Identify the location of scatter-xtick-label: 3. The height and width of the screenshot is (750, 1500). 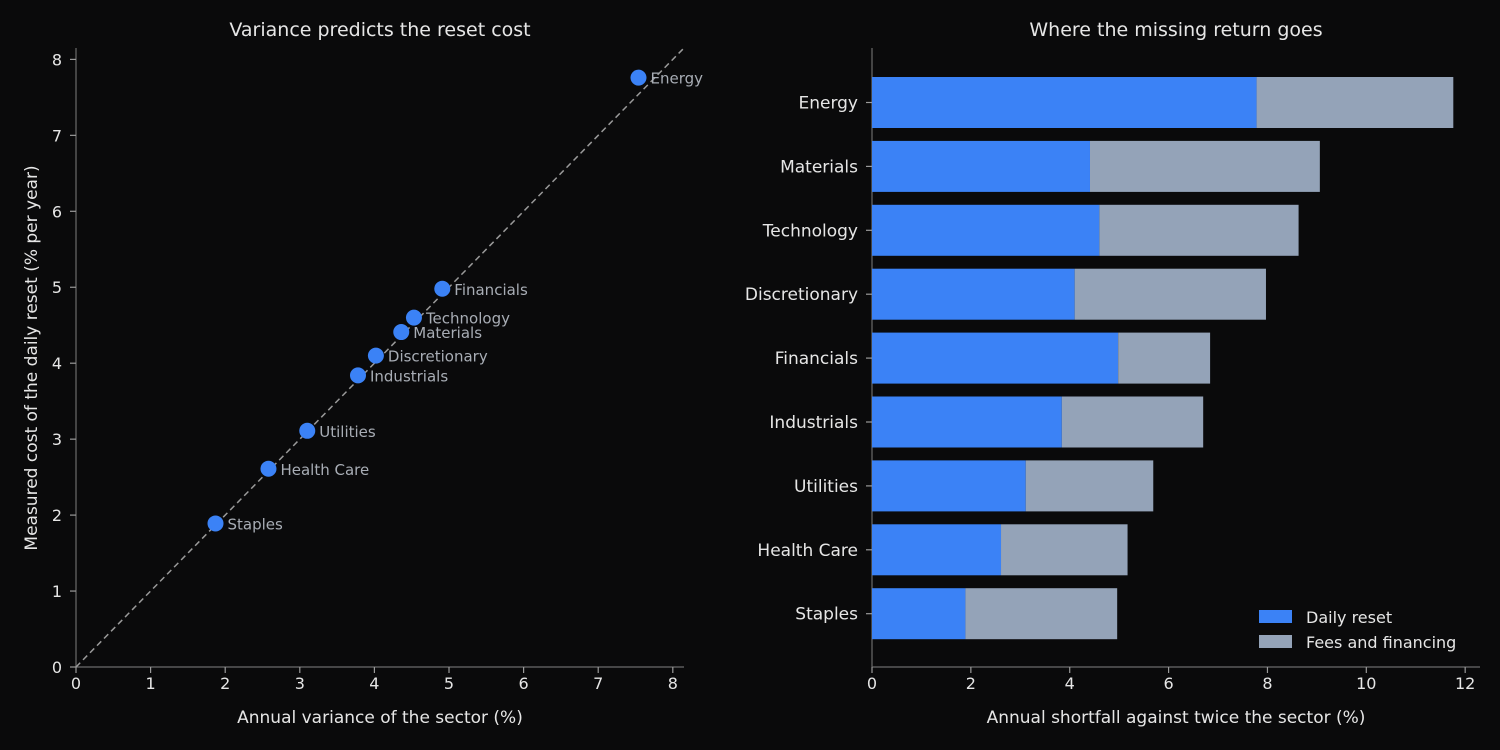
(300, 683).